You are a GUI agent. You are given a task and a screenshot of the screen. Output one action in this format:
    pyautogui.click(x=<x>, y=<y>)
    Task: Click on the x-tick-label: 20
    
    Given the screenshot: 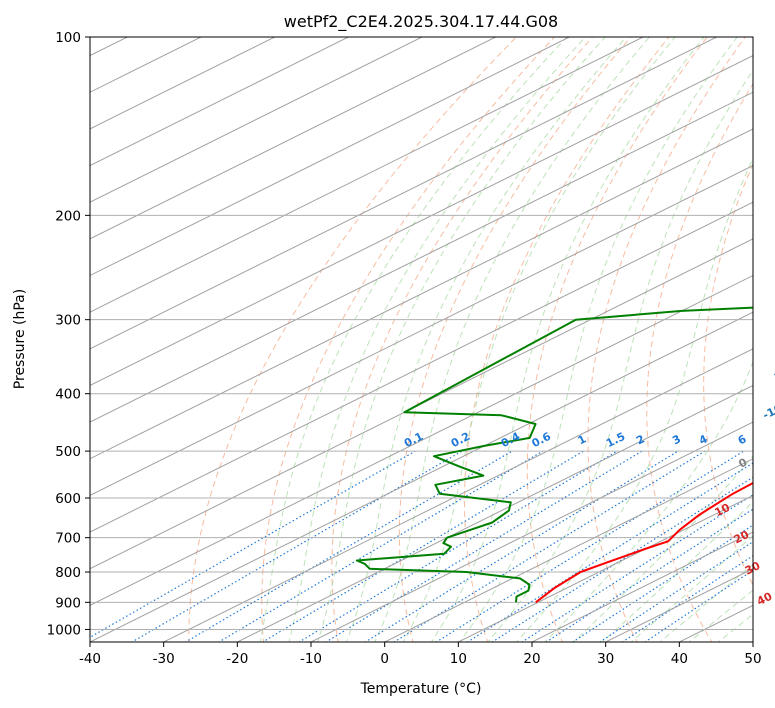 What is the action you would take?
    pyautogui.click(x=531, y=659)
    